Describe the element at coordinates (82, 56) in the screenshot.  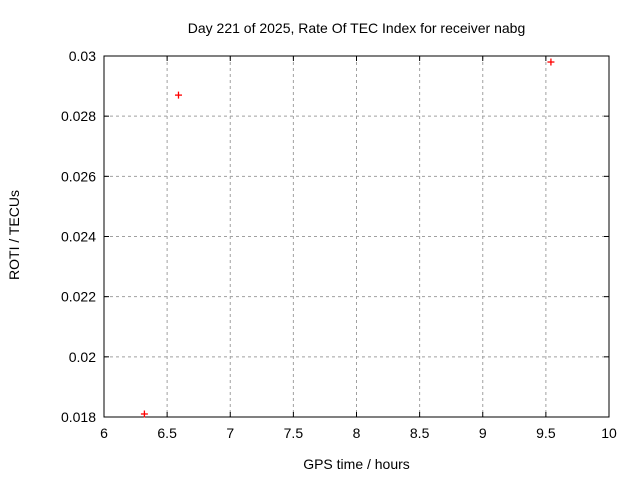
I see `y-tick-label: 0.03` at that location.